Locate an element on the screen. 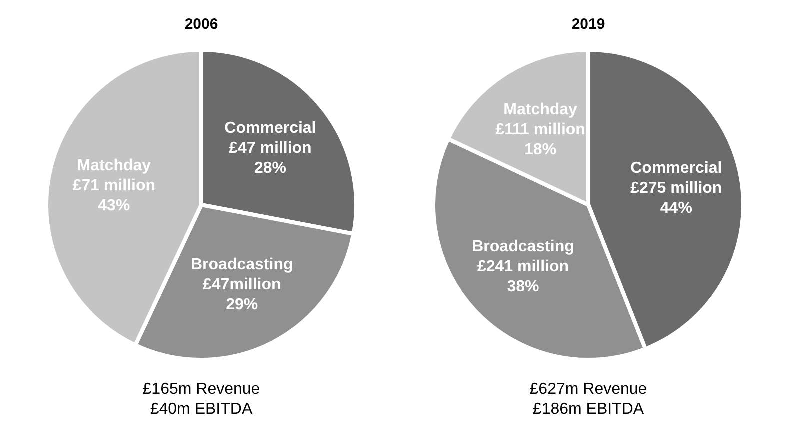 This screenshot has width=791, height=436. data-label: £111 million 18% is located at coordinates (541, 139).